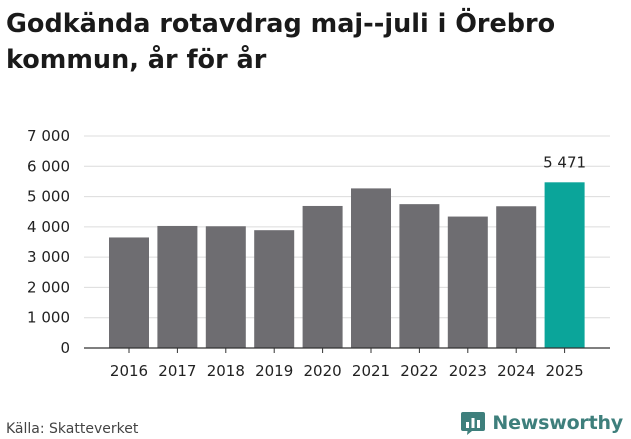 The image size is (631, 439). What do you see at coordinates (177, 371) in the screenshot?
I see `x-tick-label: 2017` at bounding box center [177, 371].